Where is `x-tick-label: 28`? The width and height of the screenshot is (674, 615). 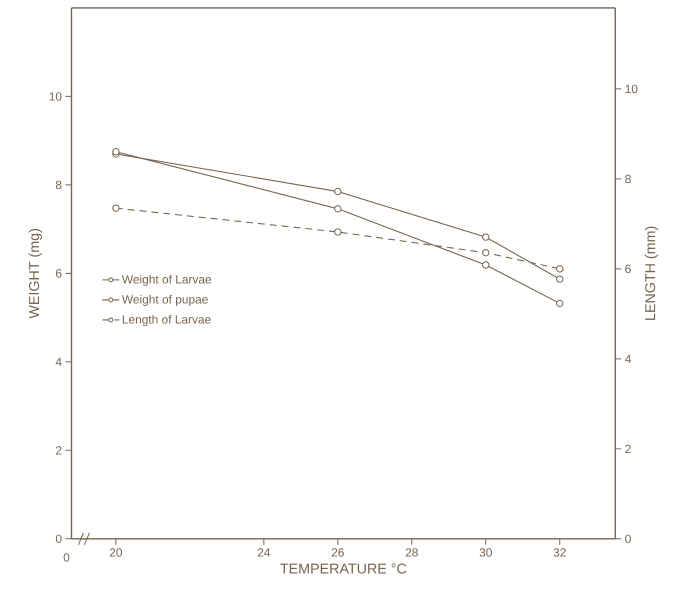 x-tick-label: 28 is located at coordinates (412, 552).